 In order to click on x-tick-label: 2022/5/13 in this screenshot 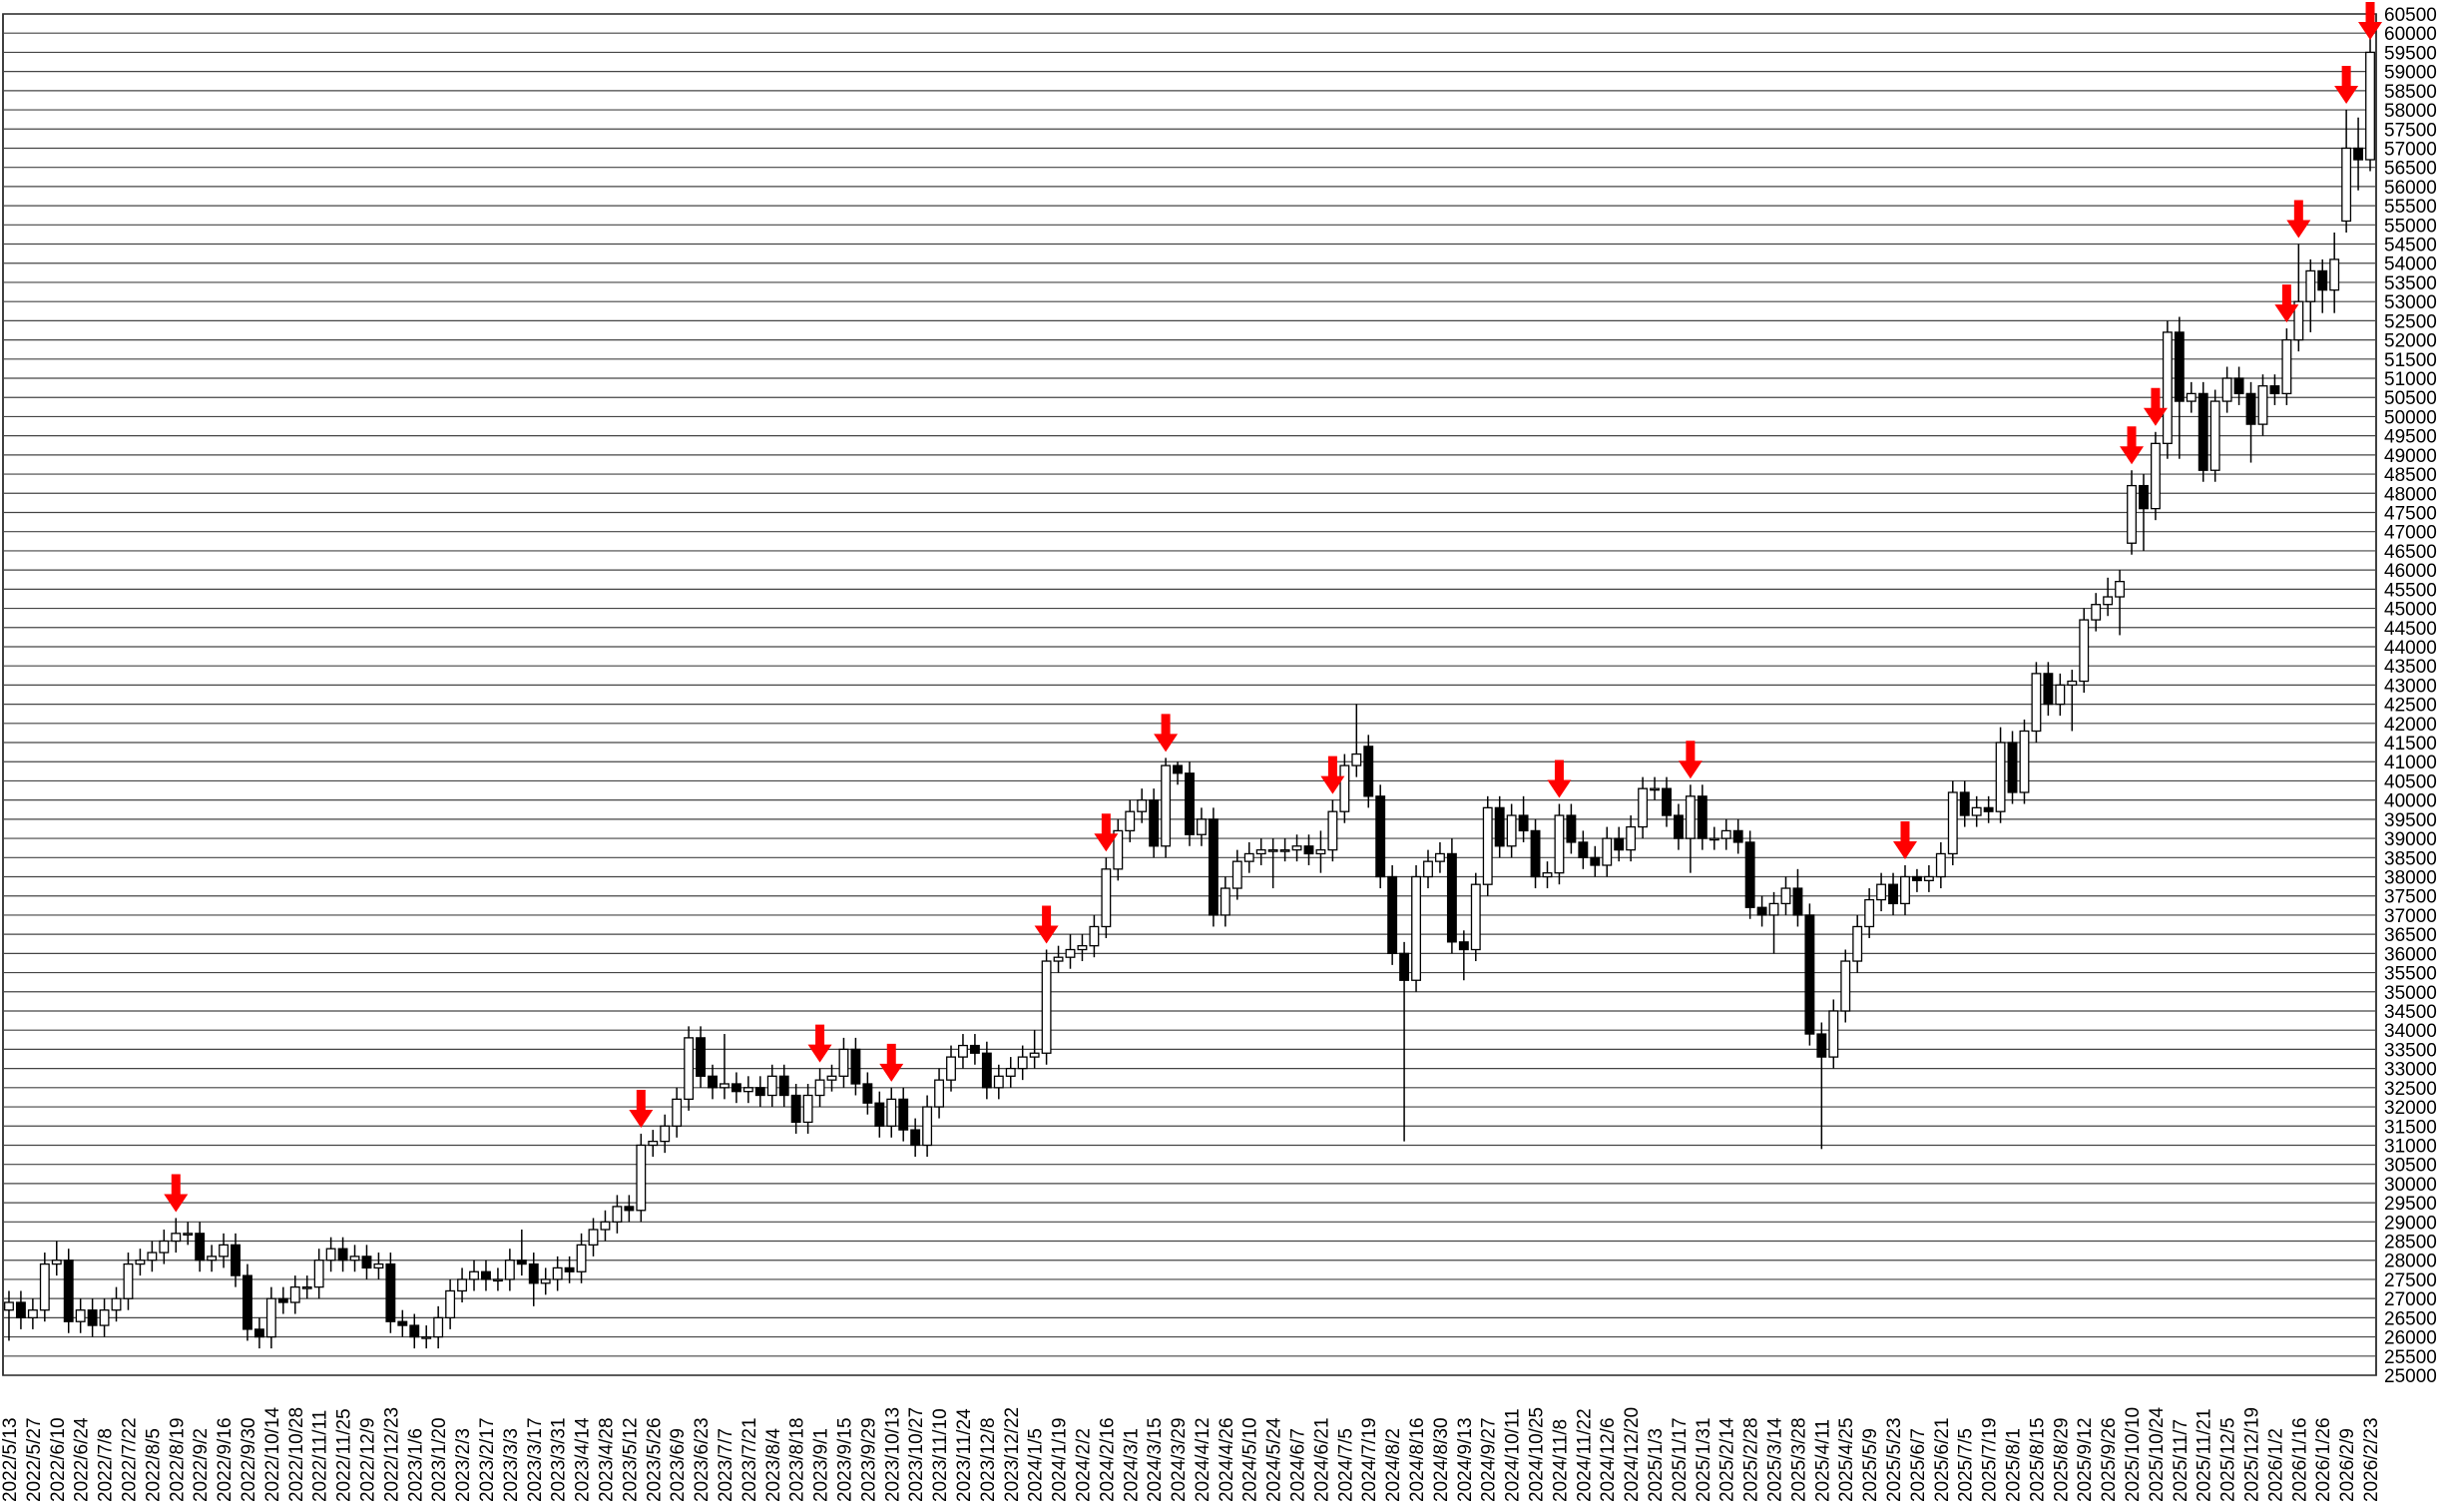, I will do `click(11, 1459)`.